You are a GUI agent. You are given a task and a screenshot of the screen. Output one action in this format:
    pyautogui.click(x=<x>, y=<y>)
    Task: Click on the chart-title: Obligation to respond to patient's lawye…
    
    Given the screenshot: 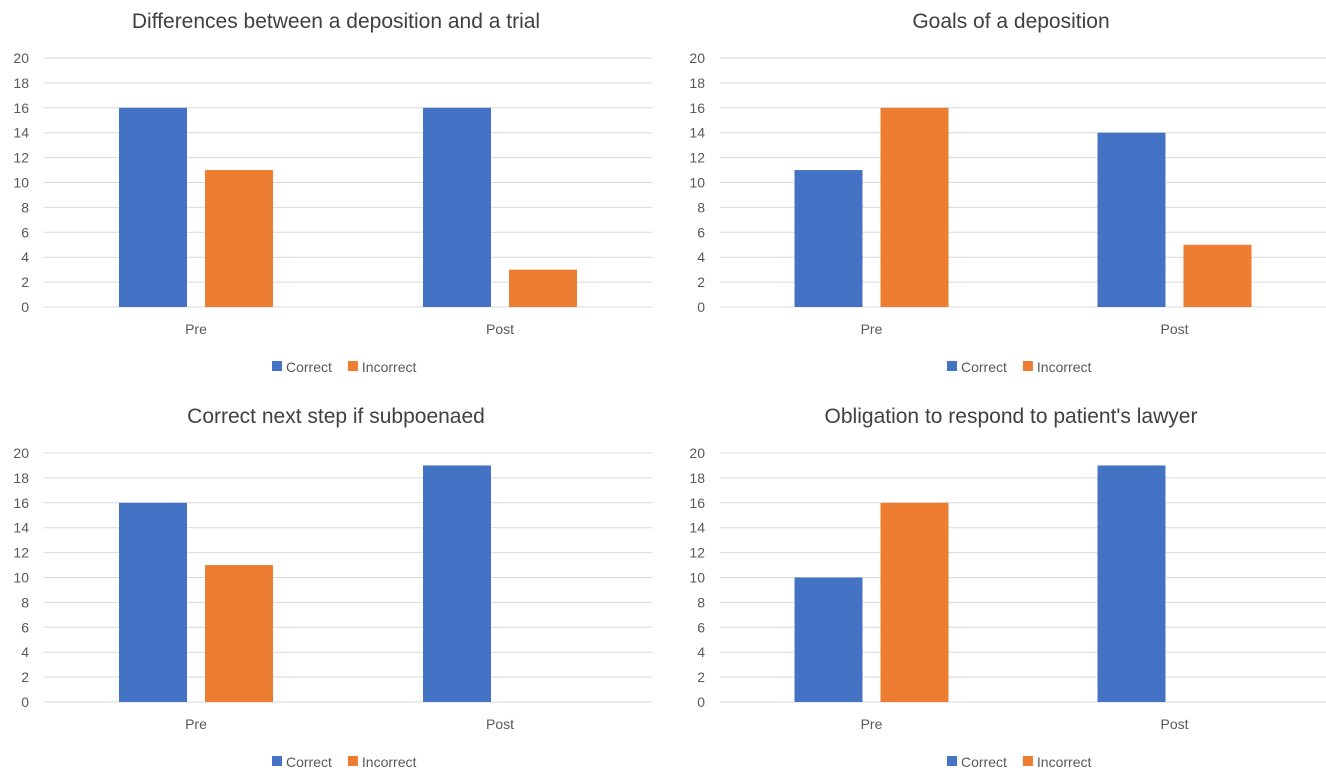 What is the action you would take?
    pyautogui.click(x=1011, y=416)
    